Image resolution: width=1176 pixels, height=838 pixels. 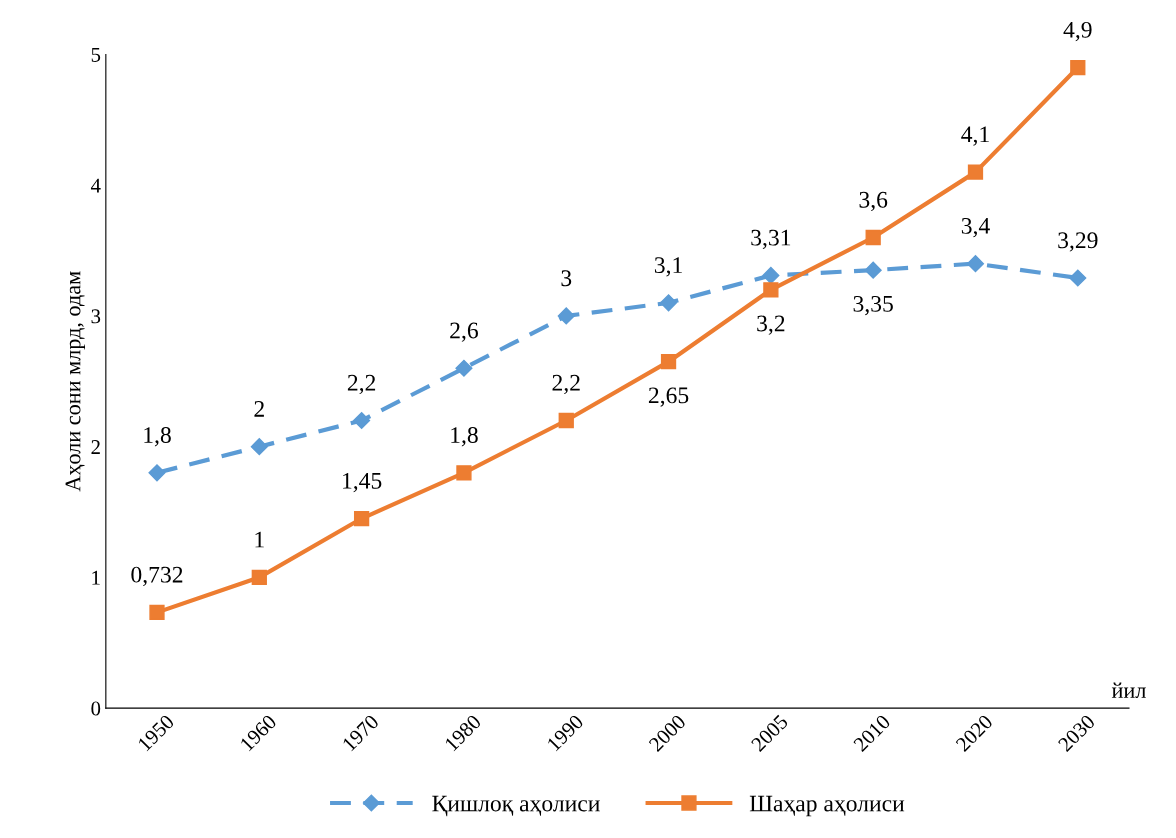 What do you see at coordinates (516, 806) in the screenshot?
I see `legend-label: Қишлоқ аҳолиси` at bounding box center [516, 806].